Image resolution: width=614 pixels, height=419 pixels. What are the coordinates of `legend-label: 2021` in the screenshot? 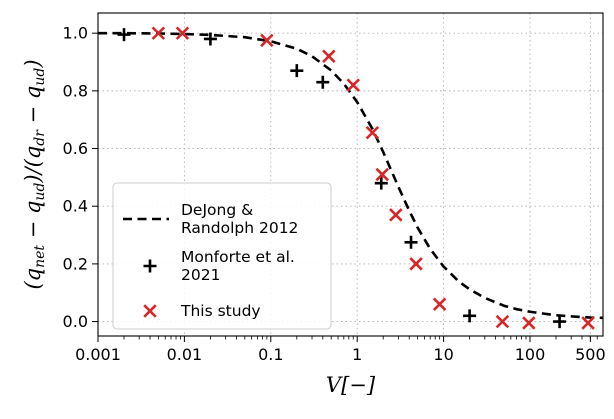 It's located at (200, 275).